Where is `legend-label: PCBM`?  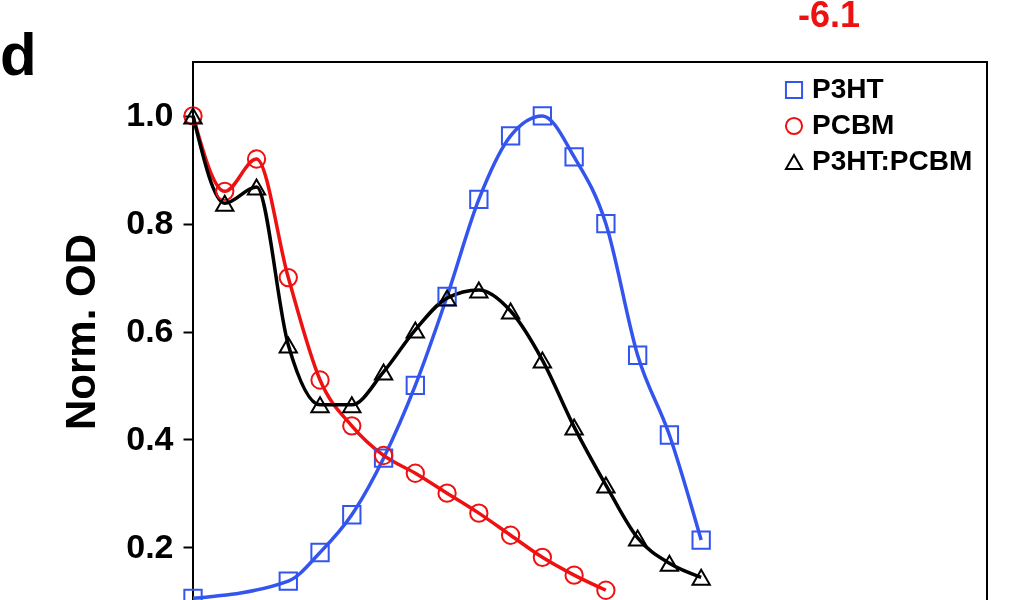
legend-label: PCBM is located at coordinates (853, 124).